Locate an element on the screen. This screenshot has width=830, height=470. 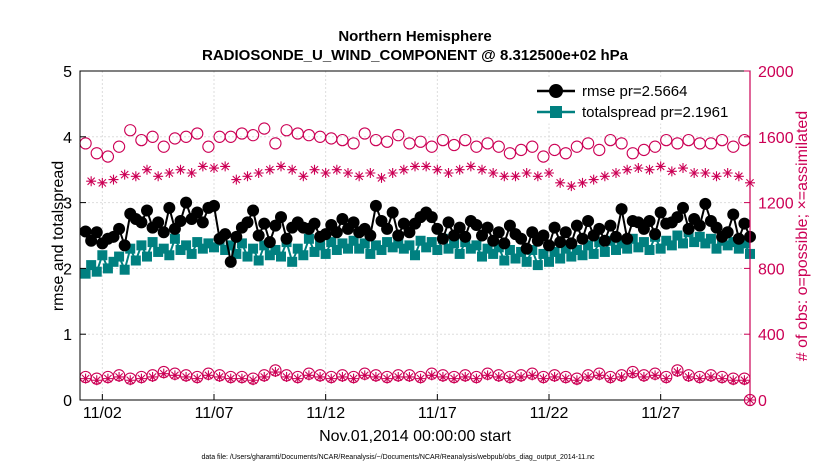
x-tick-label: 11/27 is located at coordinates (660, 413).